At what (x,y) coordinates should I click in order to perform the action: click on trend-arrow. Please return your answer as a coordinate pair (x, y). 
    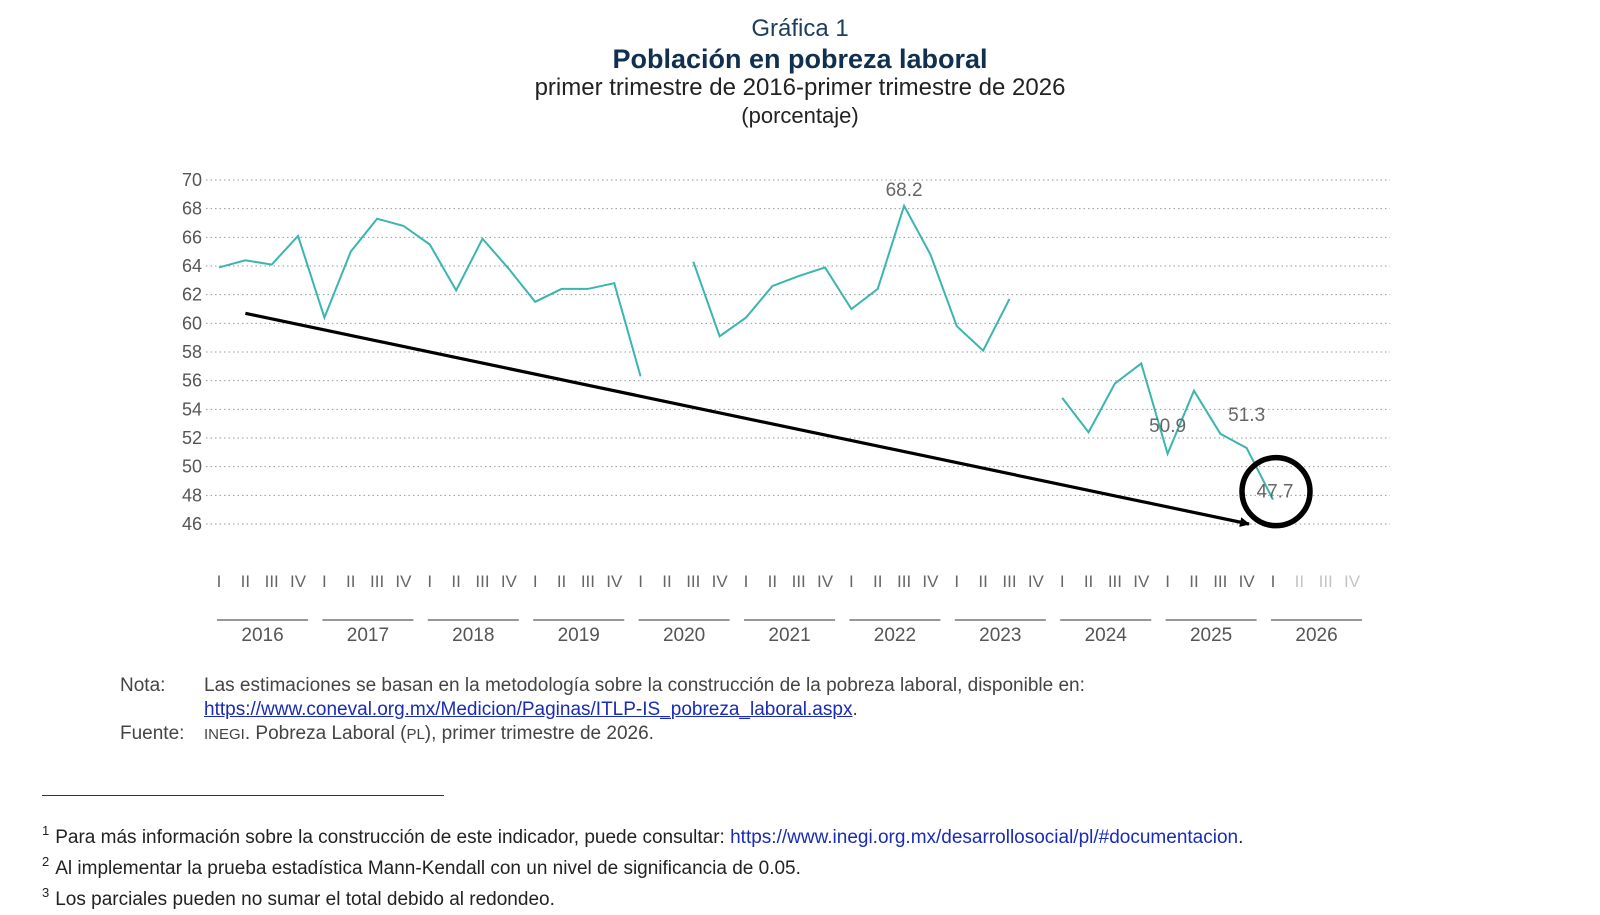
    Looking at the image, I should click on (747, 419).